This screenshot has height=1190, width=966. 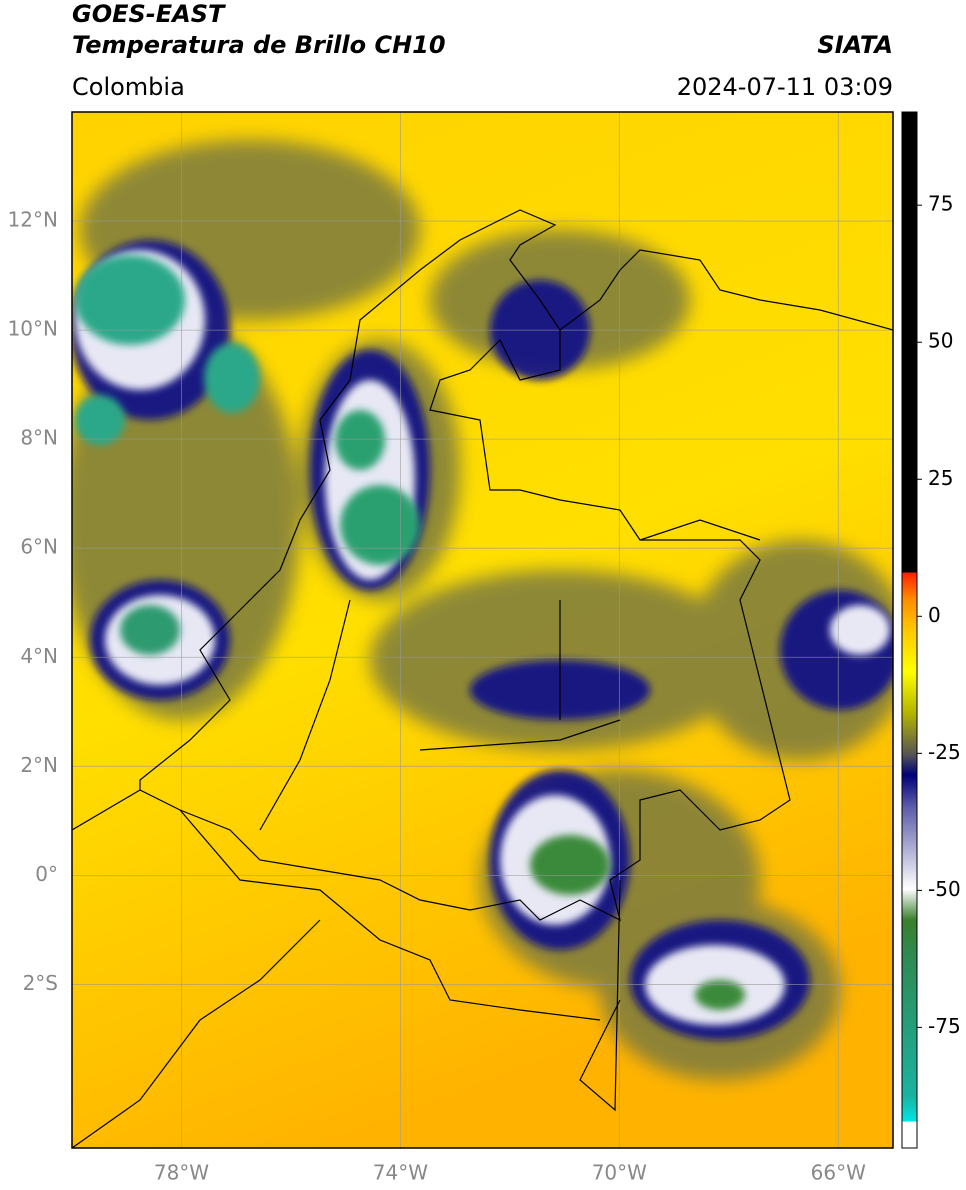 I want to click on colorbar-label: -50, so click(x=944, y=889).